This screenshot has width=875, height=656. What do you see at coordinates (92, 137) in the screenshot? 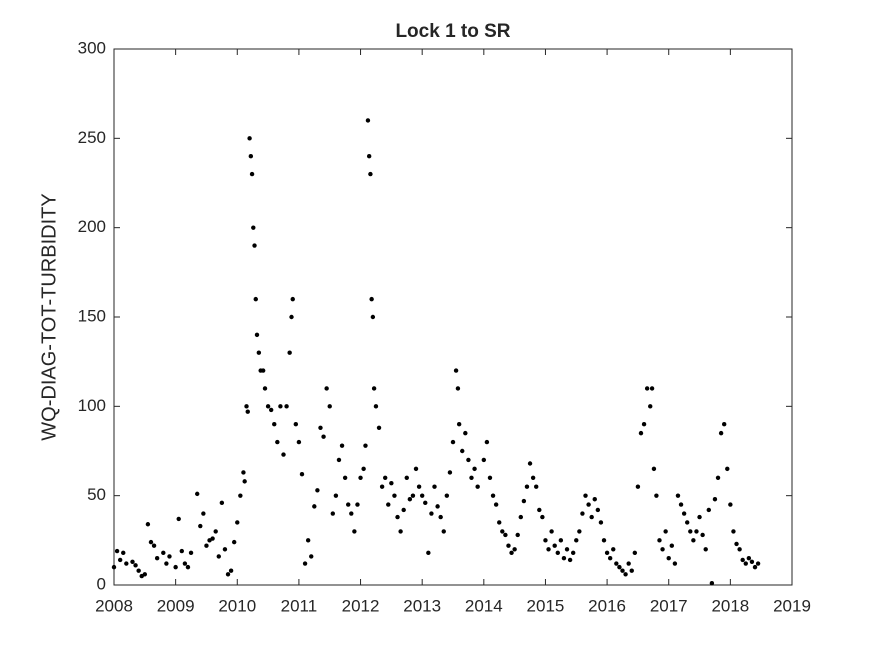
I see `y-tick-label: 250` at bounding box center [92, 137].